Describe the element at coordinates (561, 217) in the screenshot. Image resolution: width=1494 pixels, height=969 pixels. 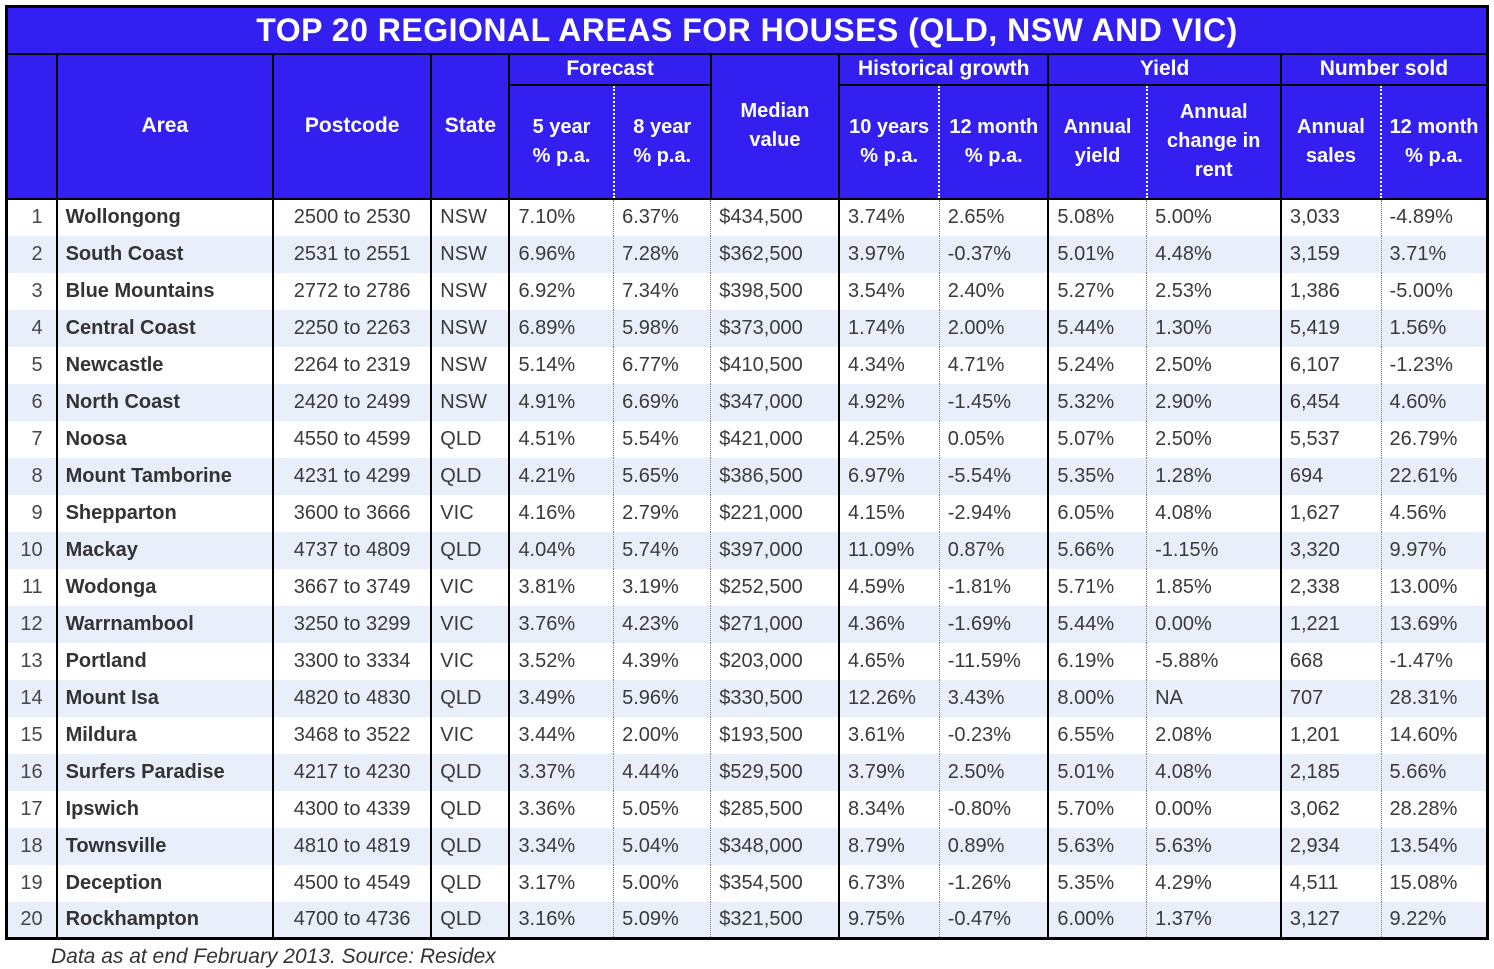
I see `cell-f5: 7.10%` at that location.